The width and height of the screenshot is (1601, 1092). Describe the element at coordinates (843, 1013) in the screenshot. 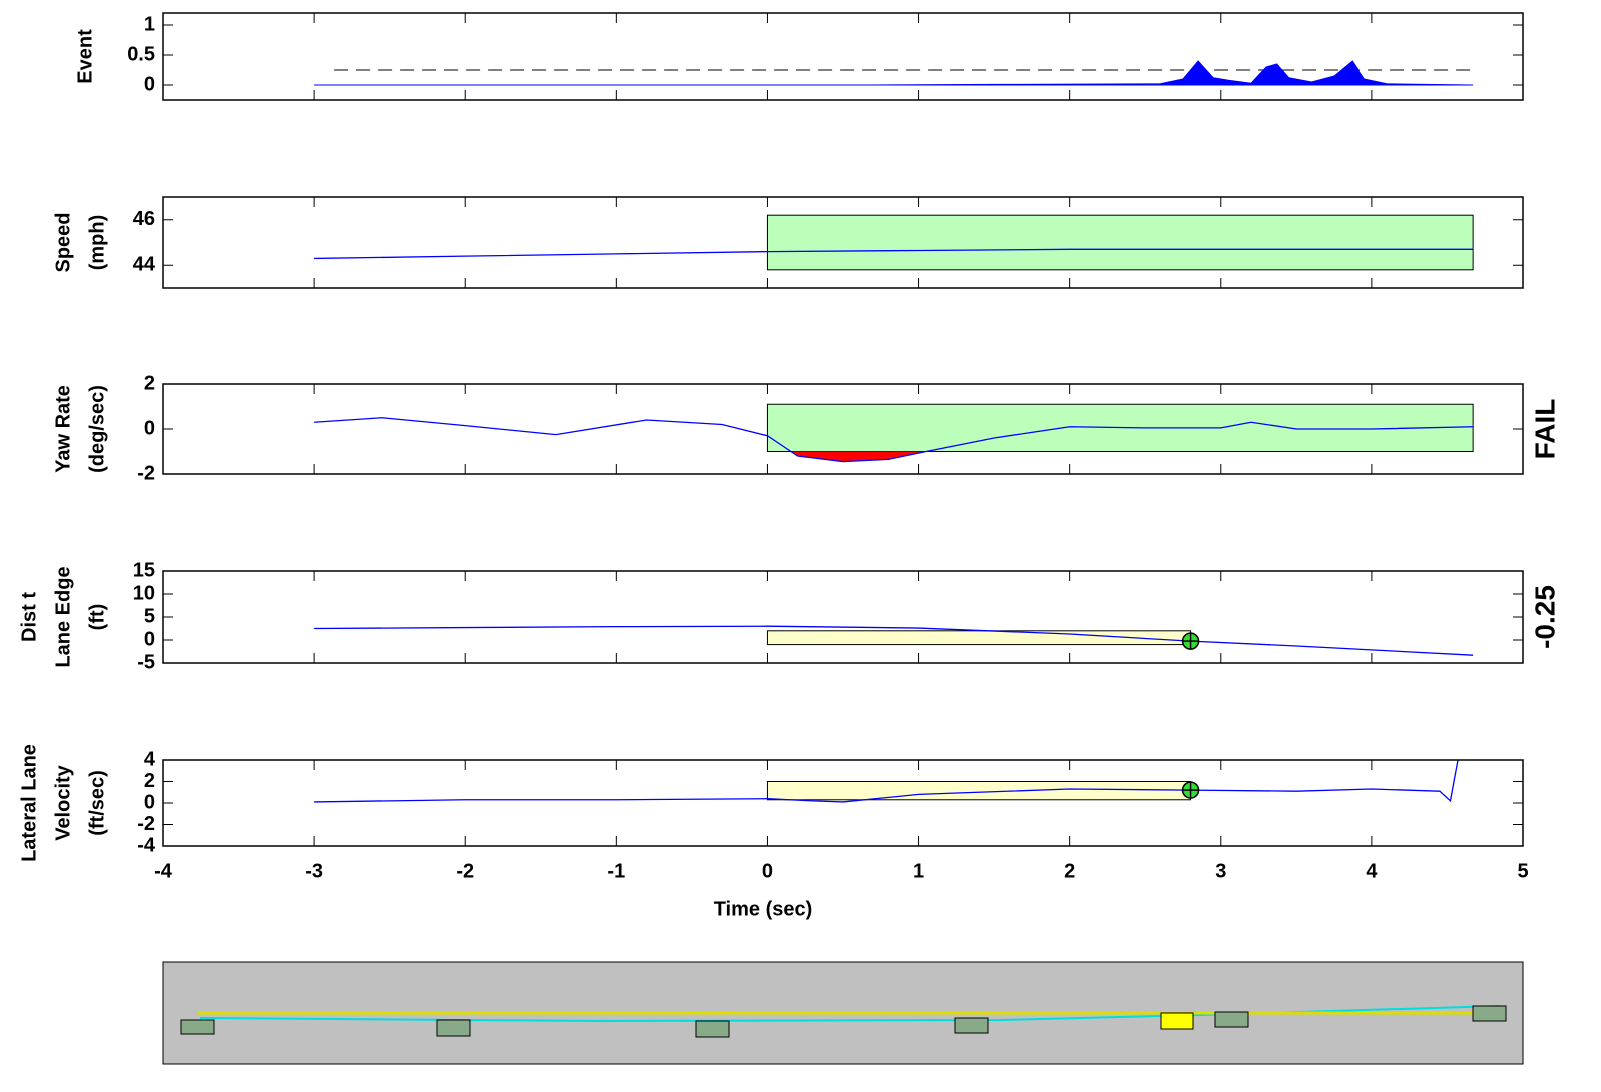

I see `road-diagram` at that location.